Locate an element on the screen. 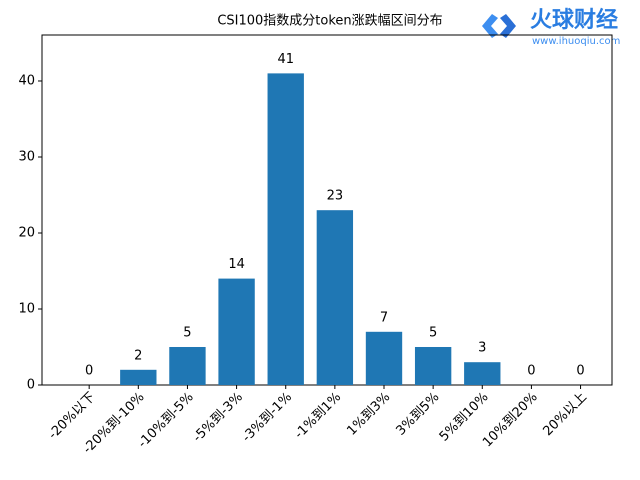  x-tick-label: -20%以下 is located at coordinates (72, 416).